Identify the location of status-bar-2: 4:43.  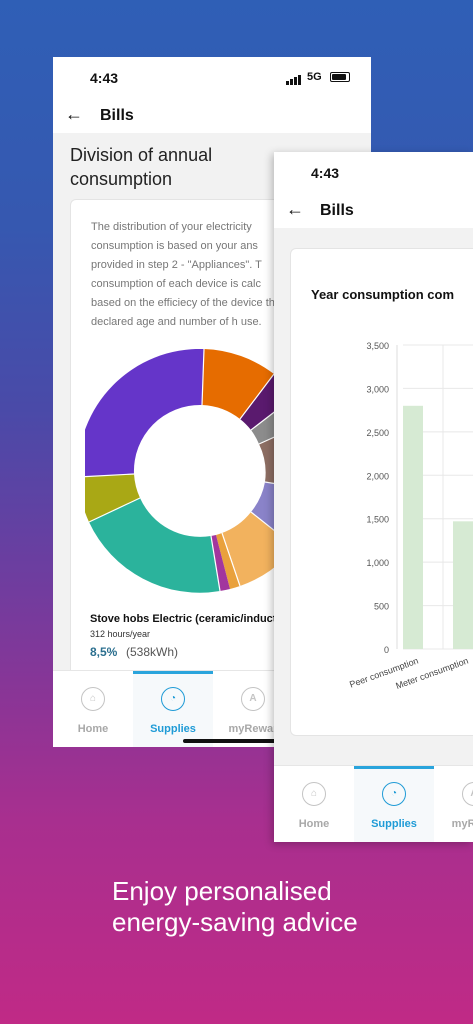
(373, 173).